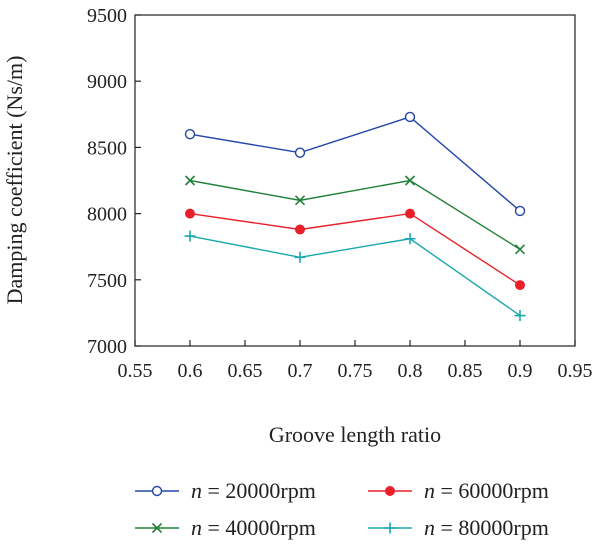 The image size is (600, 546). Describe the element at coordinates (107, 82) in the screenshot. I see `y-tick-label: 9000` at that location.